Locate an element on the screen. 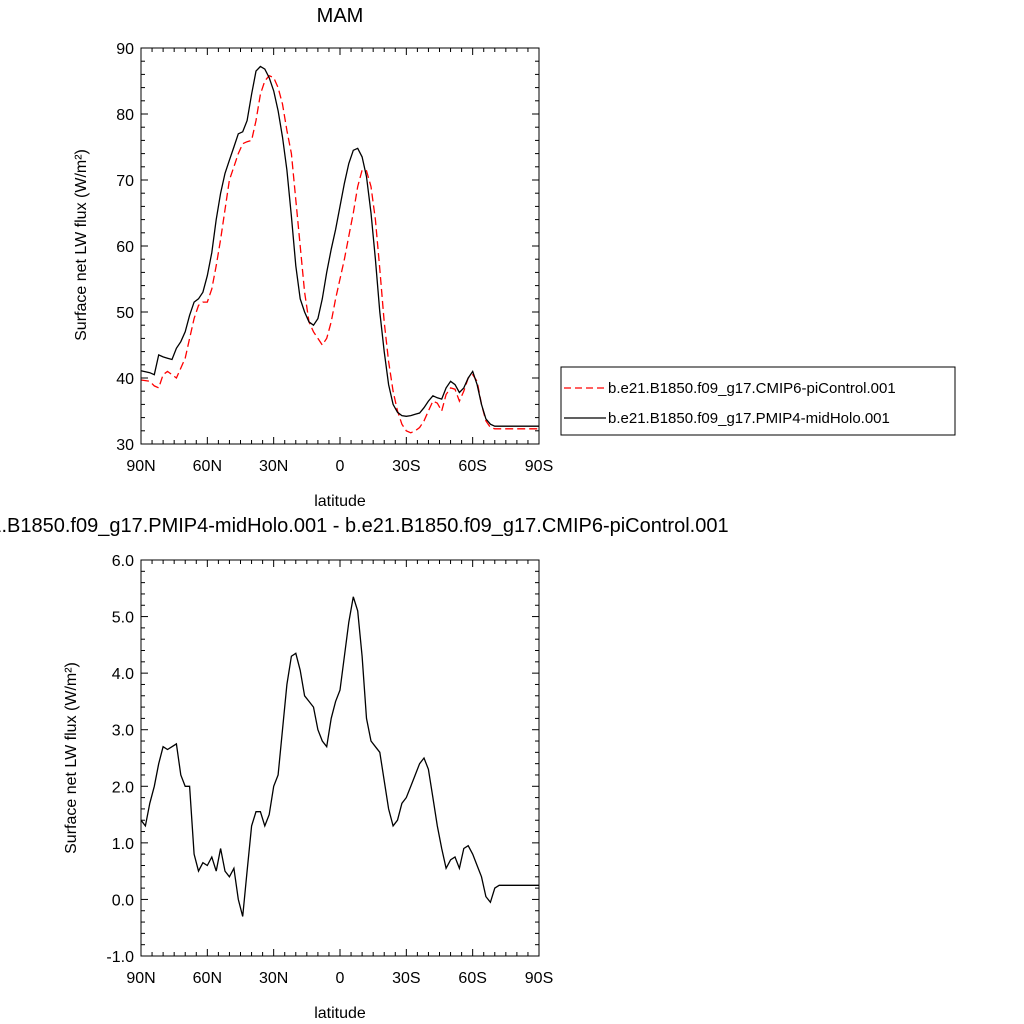 The height and width of the screenshot is (1024, 1024). legend-label-picontrol: b.e21.B1850.f09_g17.CMIP6-piControl.001 is located at coordinates (752, 388).